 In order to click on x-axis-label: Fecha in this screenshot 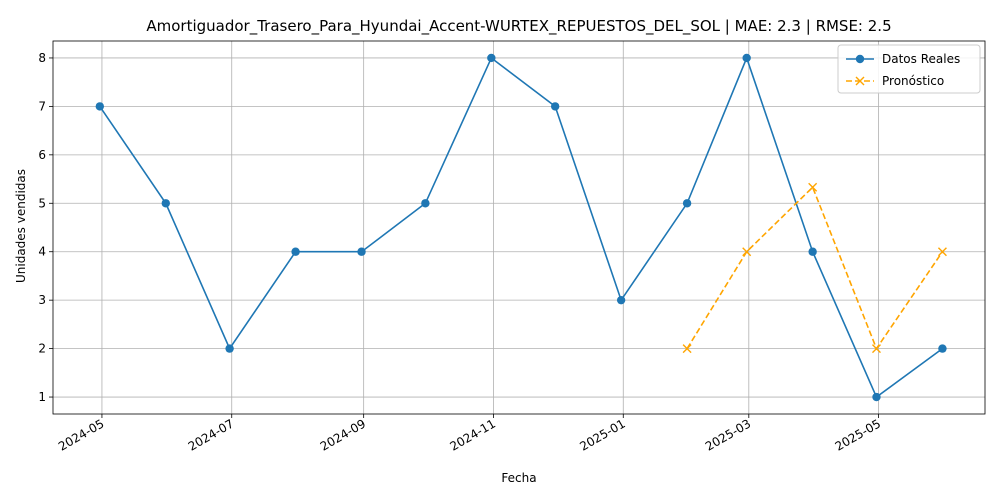, I will do `click(518, 478)`.